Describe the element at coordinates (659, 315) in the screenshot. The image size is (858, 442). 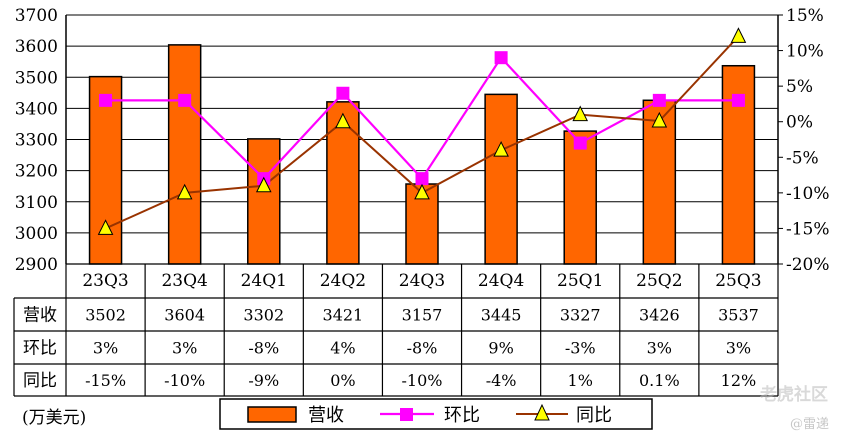
I see `table-cell: 3426` at that location.